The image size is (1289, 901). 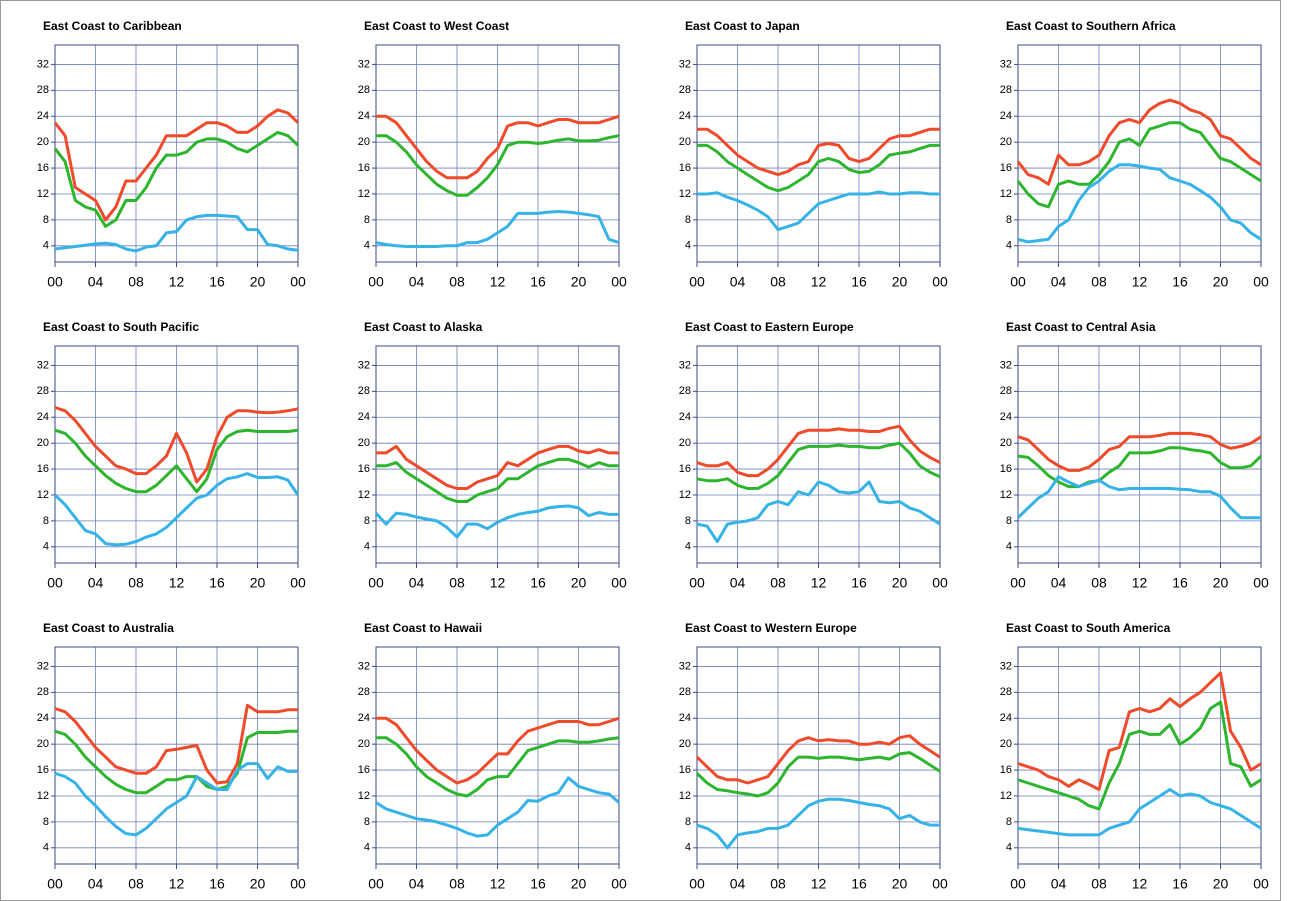 What do you see at coordinates (112, 26) in the screenshot?
I see `chart-title: East Coast to Caribbean` at bounding box center [112, 26].